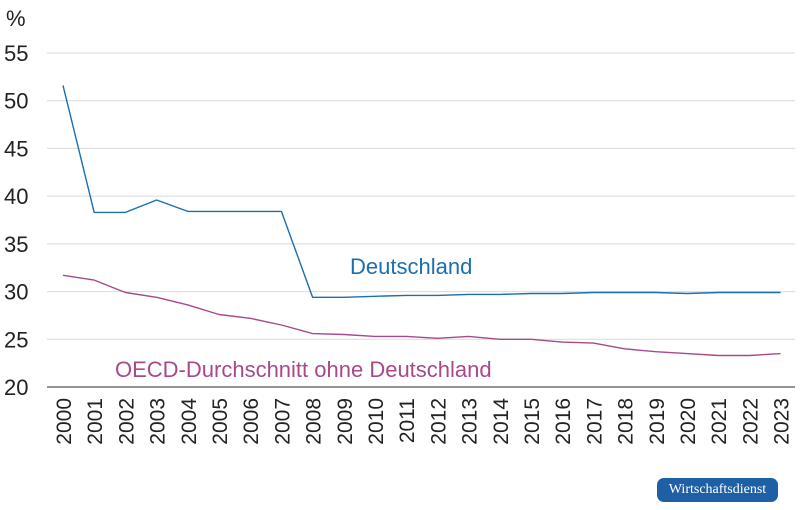 The height and width of the screenshot is (510, 800). What do you see at coordinates (594, 421) in the screenshot?
I see `x-tick-label: 2017` at bounding box center [594, 421].